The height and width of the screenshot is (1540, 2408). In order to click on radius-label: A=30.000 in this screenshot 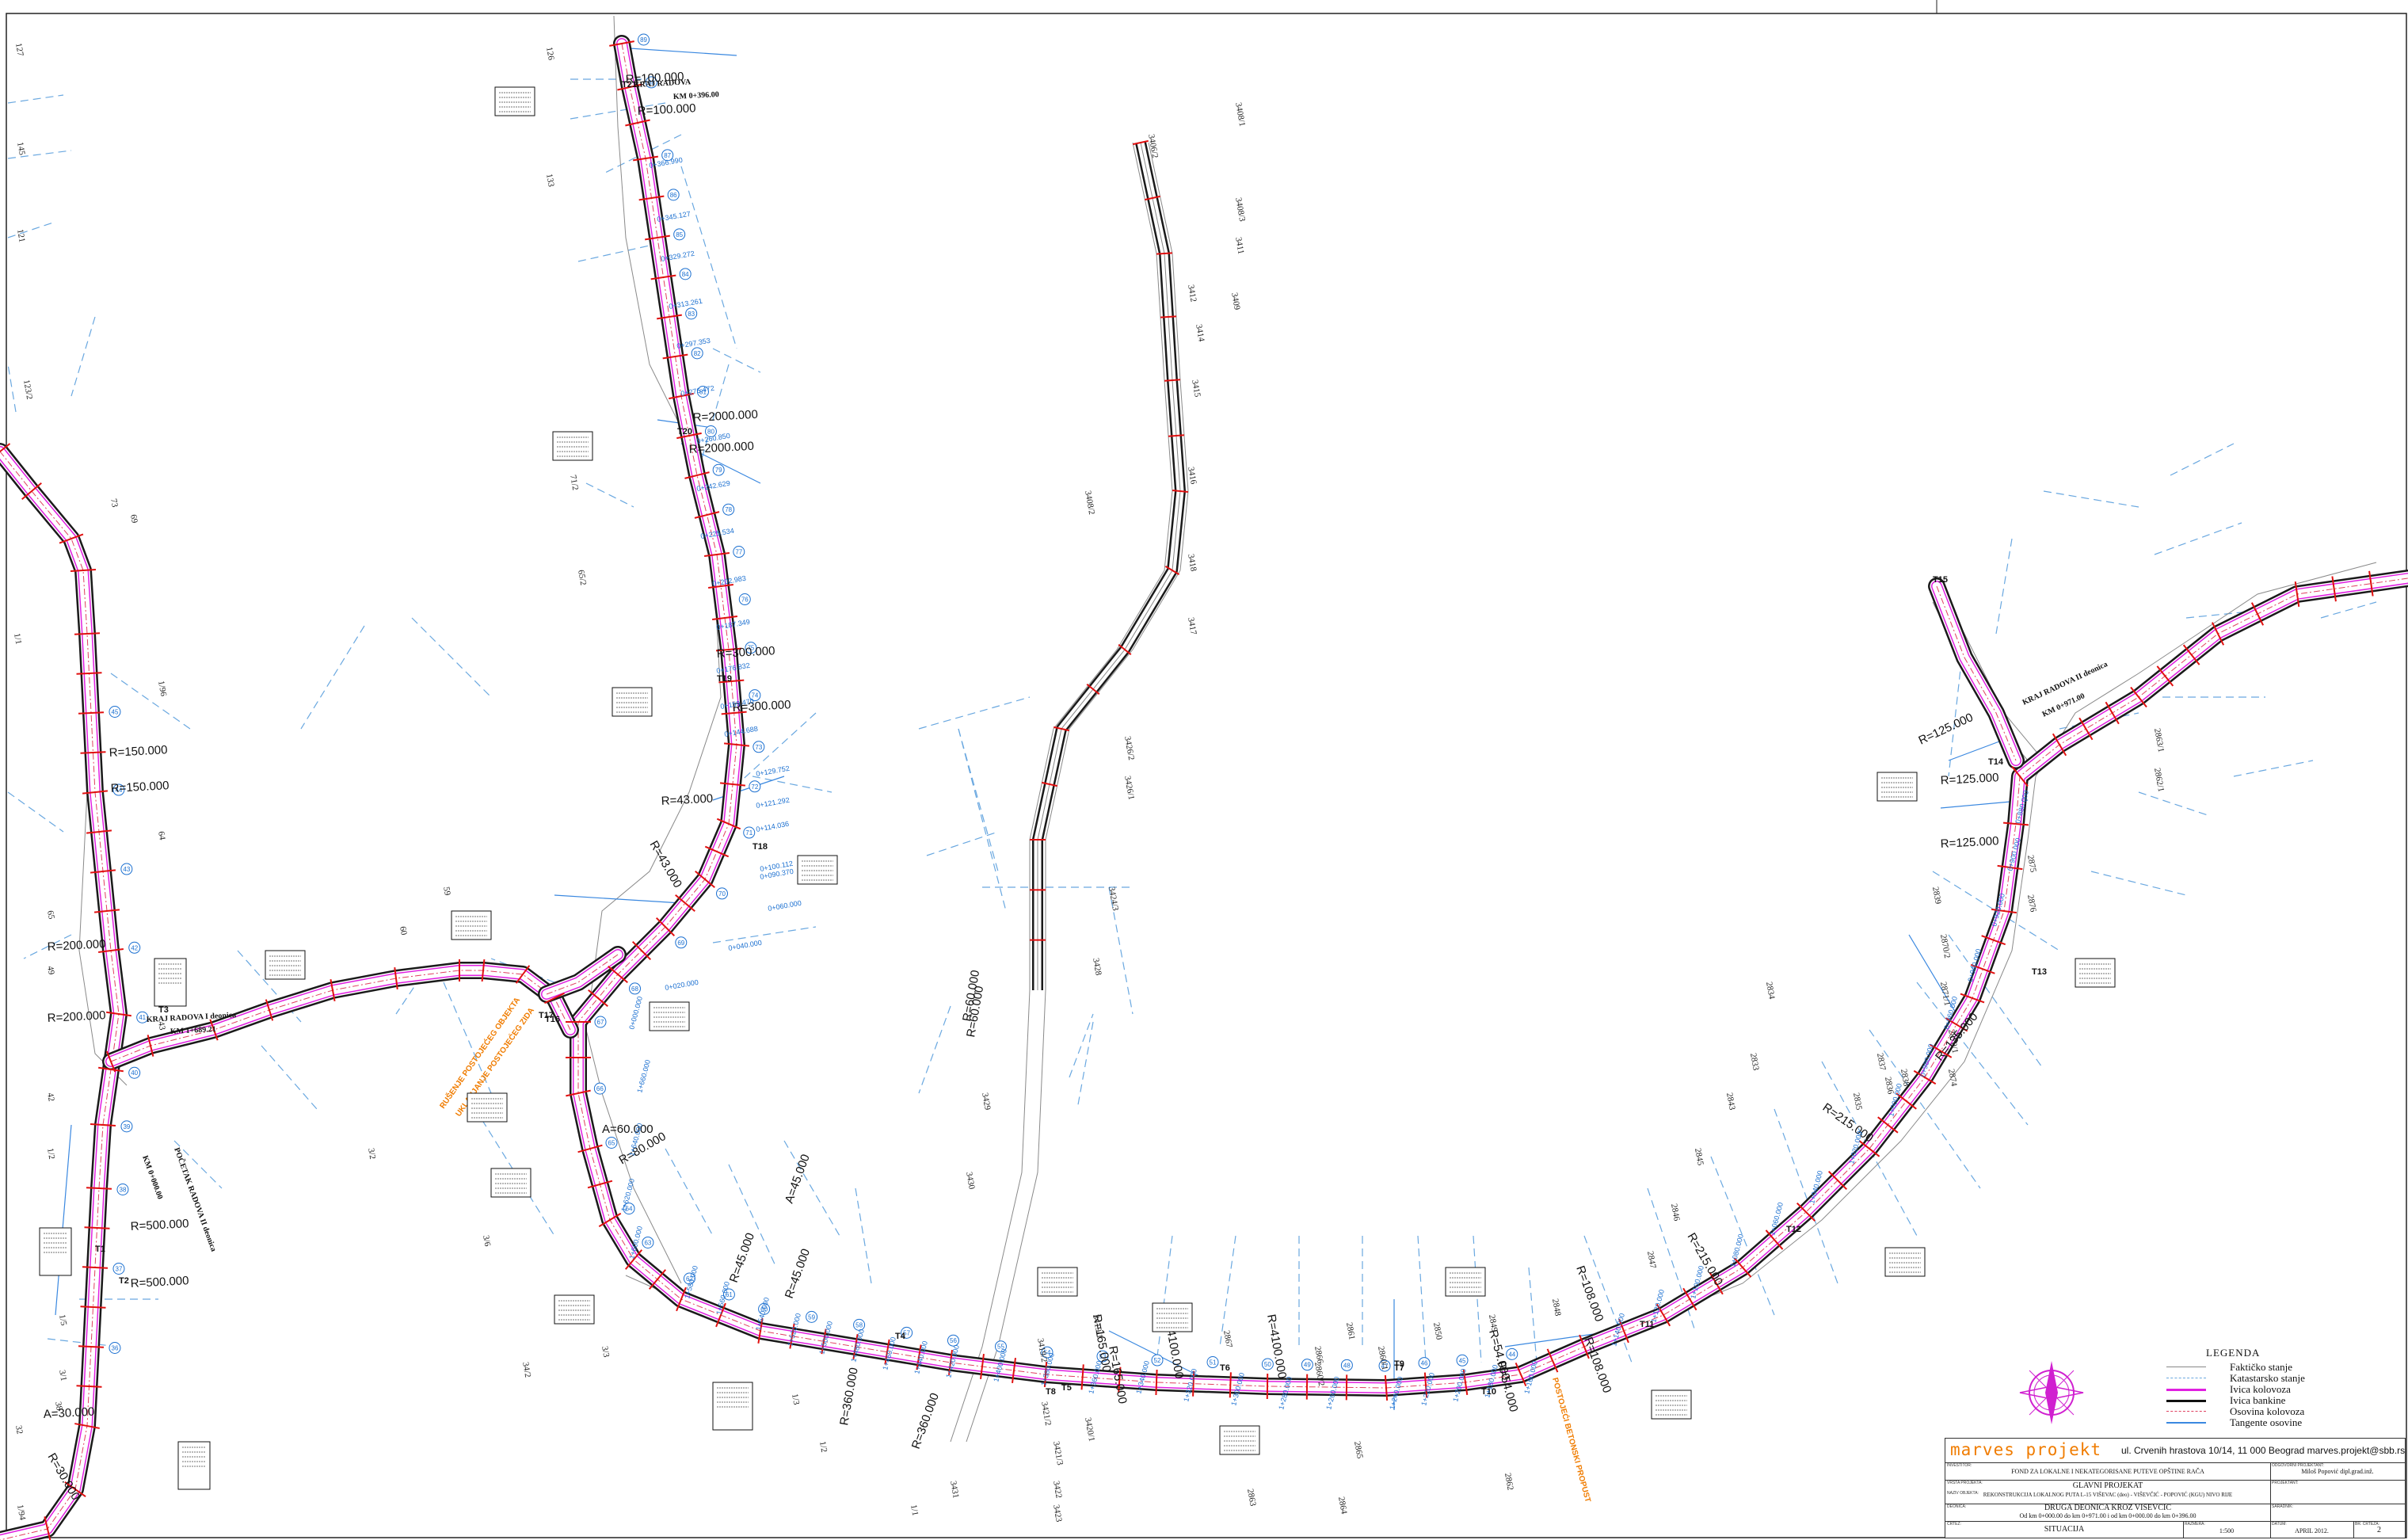, I will do `click(68, 1413)`.